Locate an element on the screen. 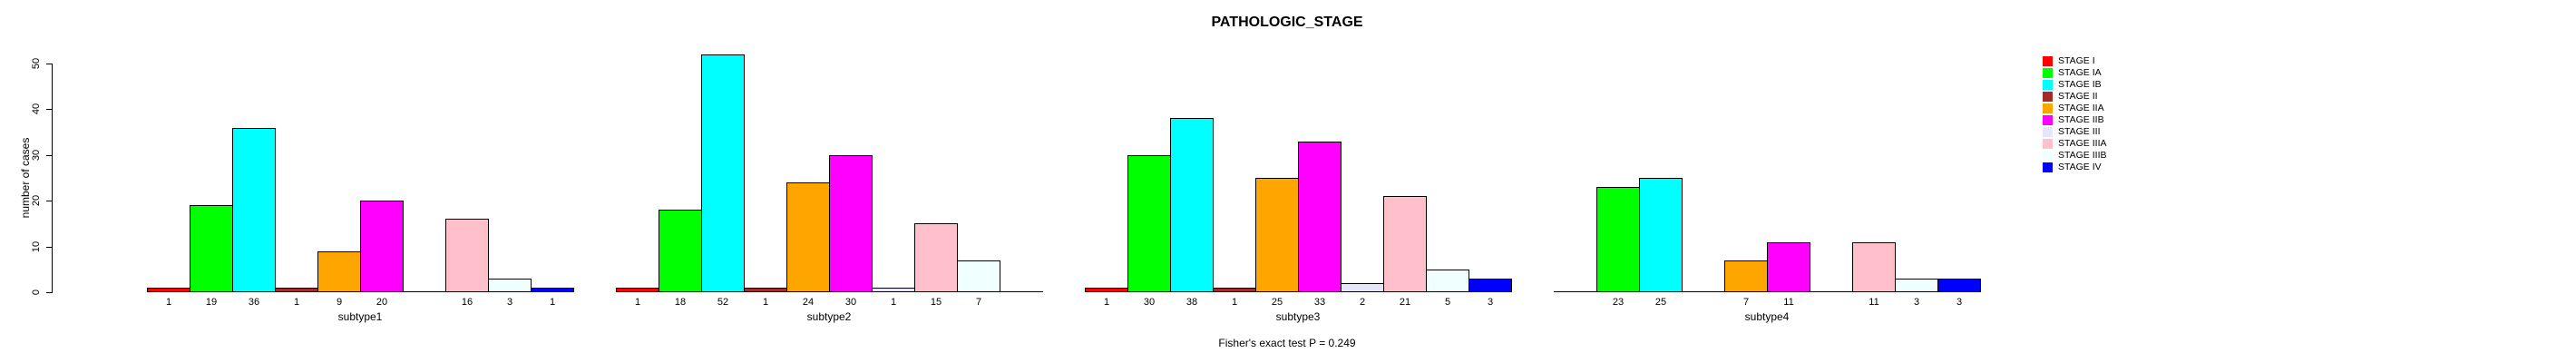 Image resolution: width=2576 pixels, height=363 pixels. legend-item: STAGE IIB is located at coordinates (2074, 120).